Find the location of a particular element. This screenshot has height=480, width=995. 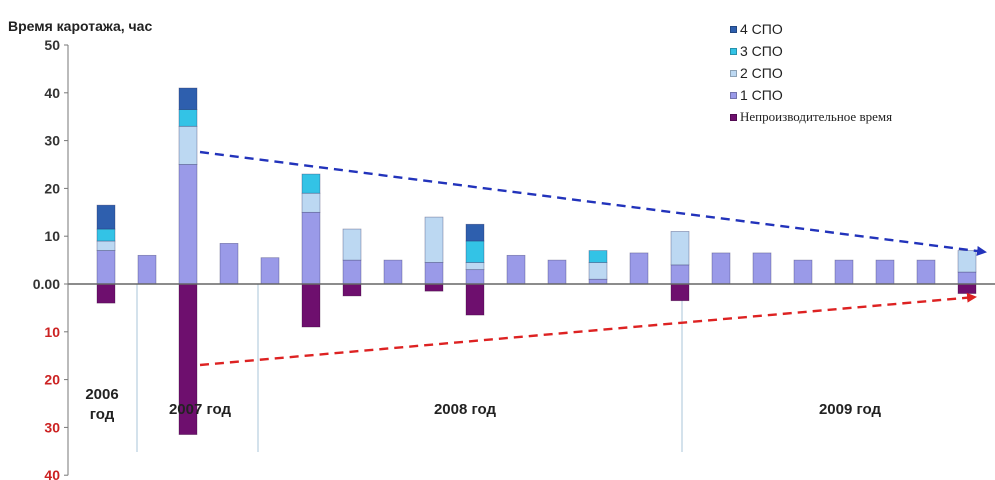

y-tick-label: 40 is located at coordinates (52, 93).